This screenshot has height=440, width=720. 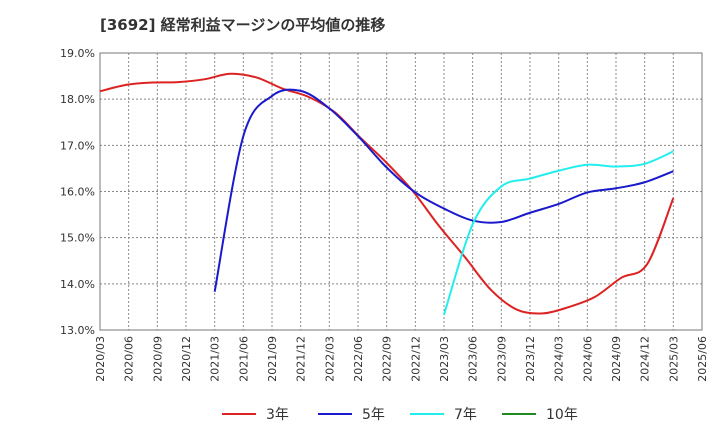 What do you see at coordinates (77, 330) in the screenshot?
I see `y-tick-label: 13.0%` at bounding box center [77, 330].